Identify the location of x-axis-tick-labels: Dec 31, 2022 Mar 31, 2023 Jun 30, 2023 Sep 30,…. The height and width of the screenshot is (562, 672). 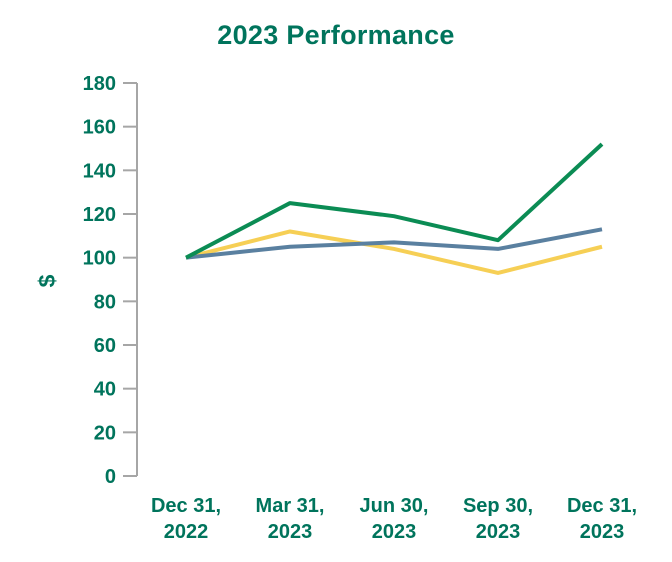
(394, 519).